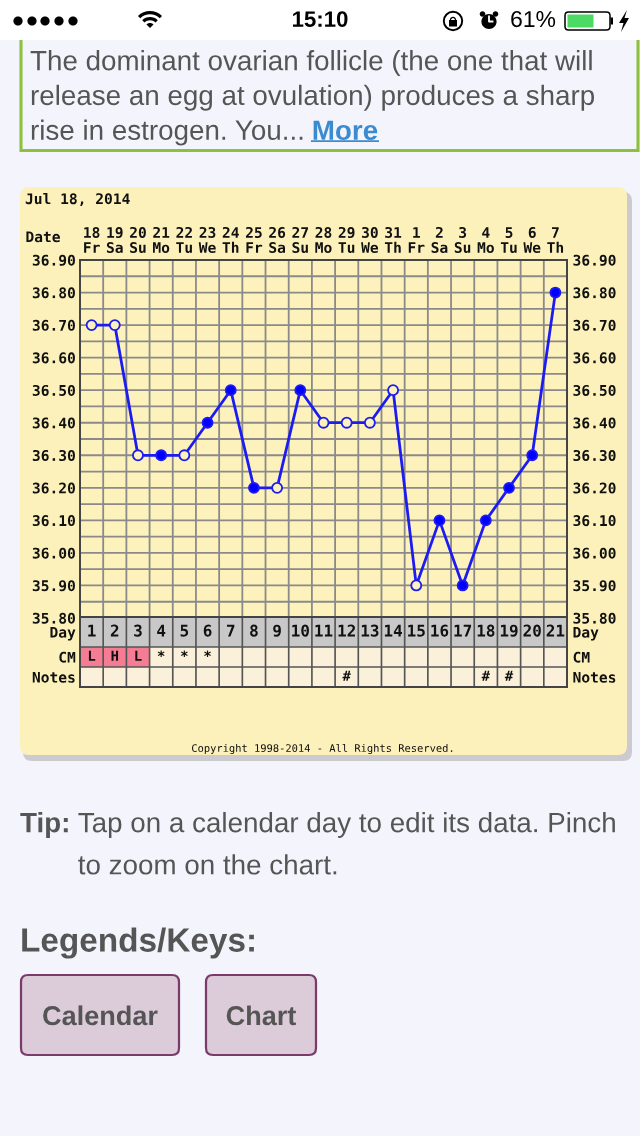 This screenshot has height=1136, width=640. I want to click on text: Tip:, so click(44, 825).